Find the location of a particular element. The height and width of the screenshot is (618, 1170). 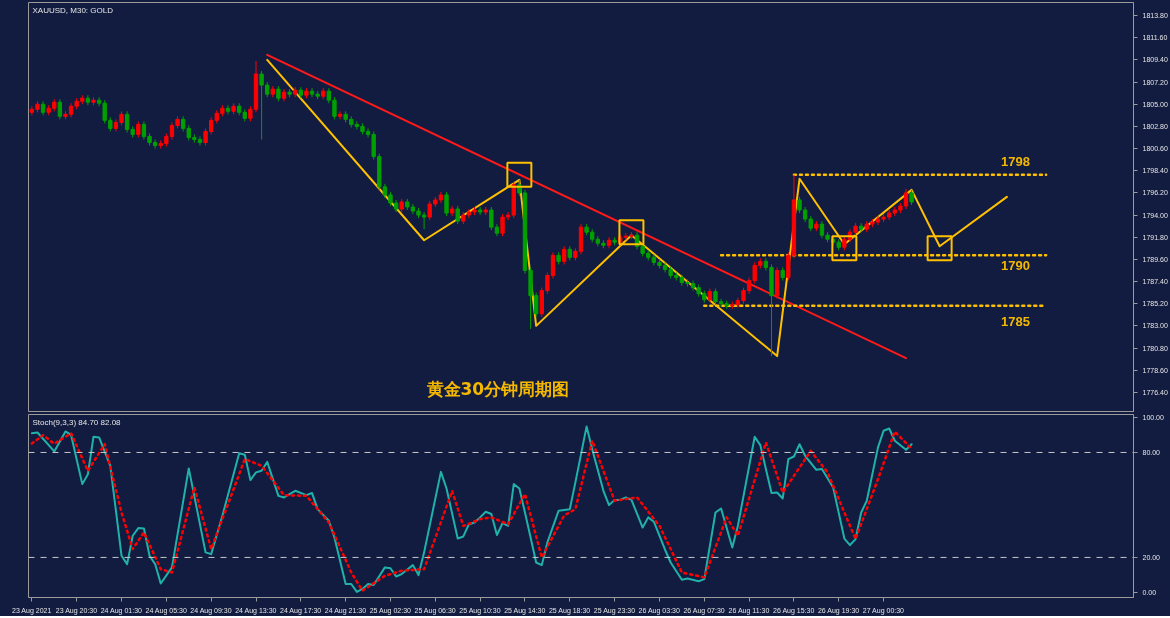

annotation: 1798 is located at coordinates (1015, 161).